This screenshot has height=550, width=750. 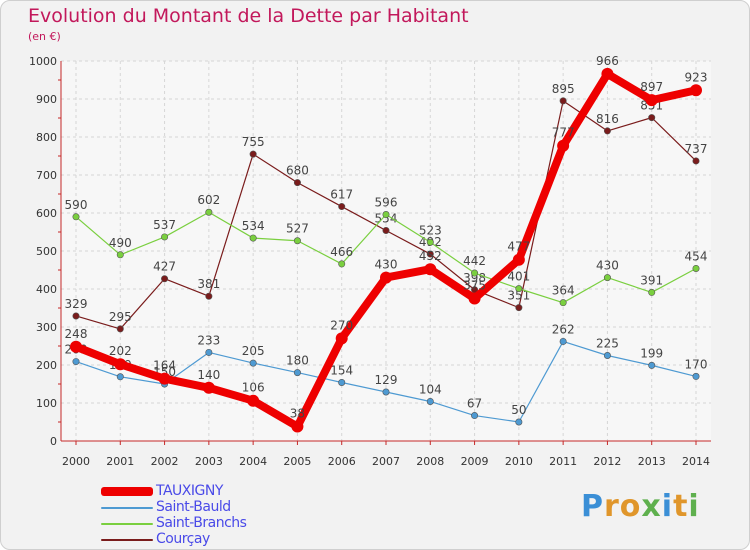 What do you see at coordinates (341, 252) in the screenshot?
I see `data-label-1-6: 466` at bounding box center [341, 252].